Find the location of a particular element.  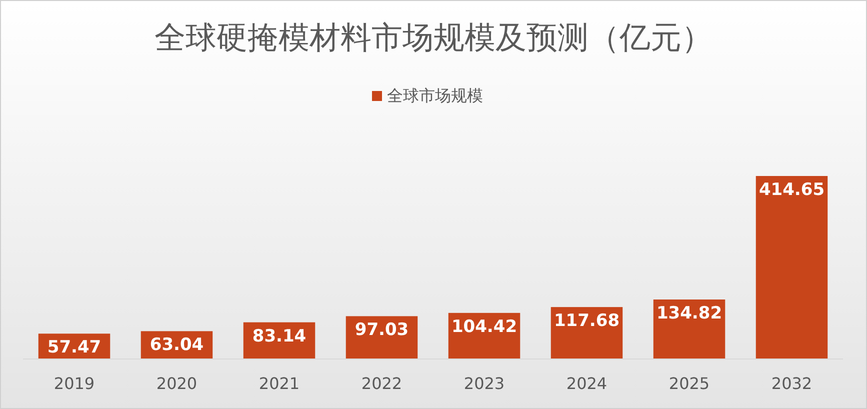

legend-label: 全球市场规模 is located at coordinates (435, 95).